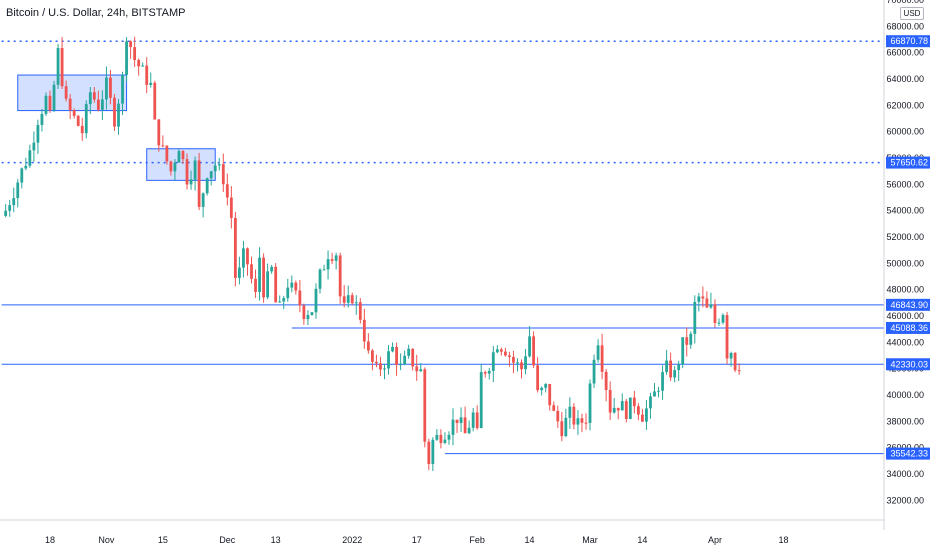 The height and width of the screenshot is (550, 932). I want to click on currency-selector: USD, so click(912, 13).